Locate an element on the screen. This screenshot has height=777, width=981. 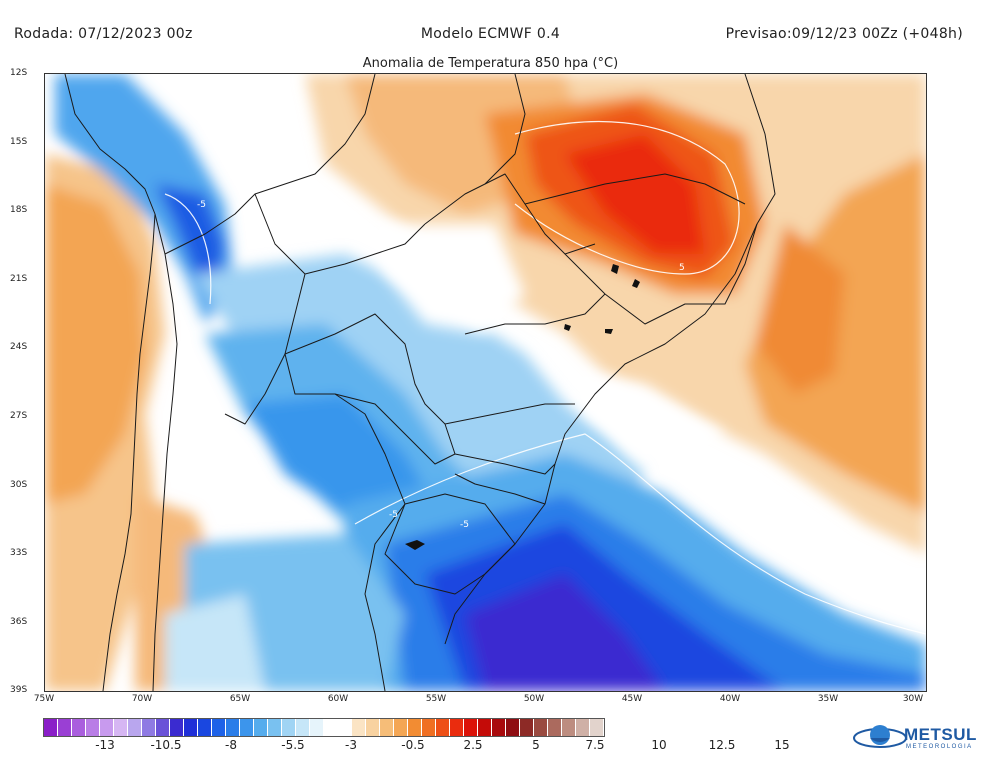
lon-label: 65W is located at coordinates (240, 699).